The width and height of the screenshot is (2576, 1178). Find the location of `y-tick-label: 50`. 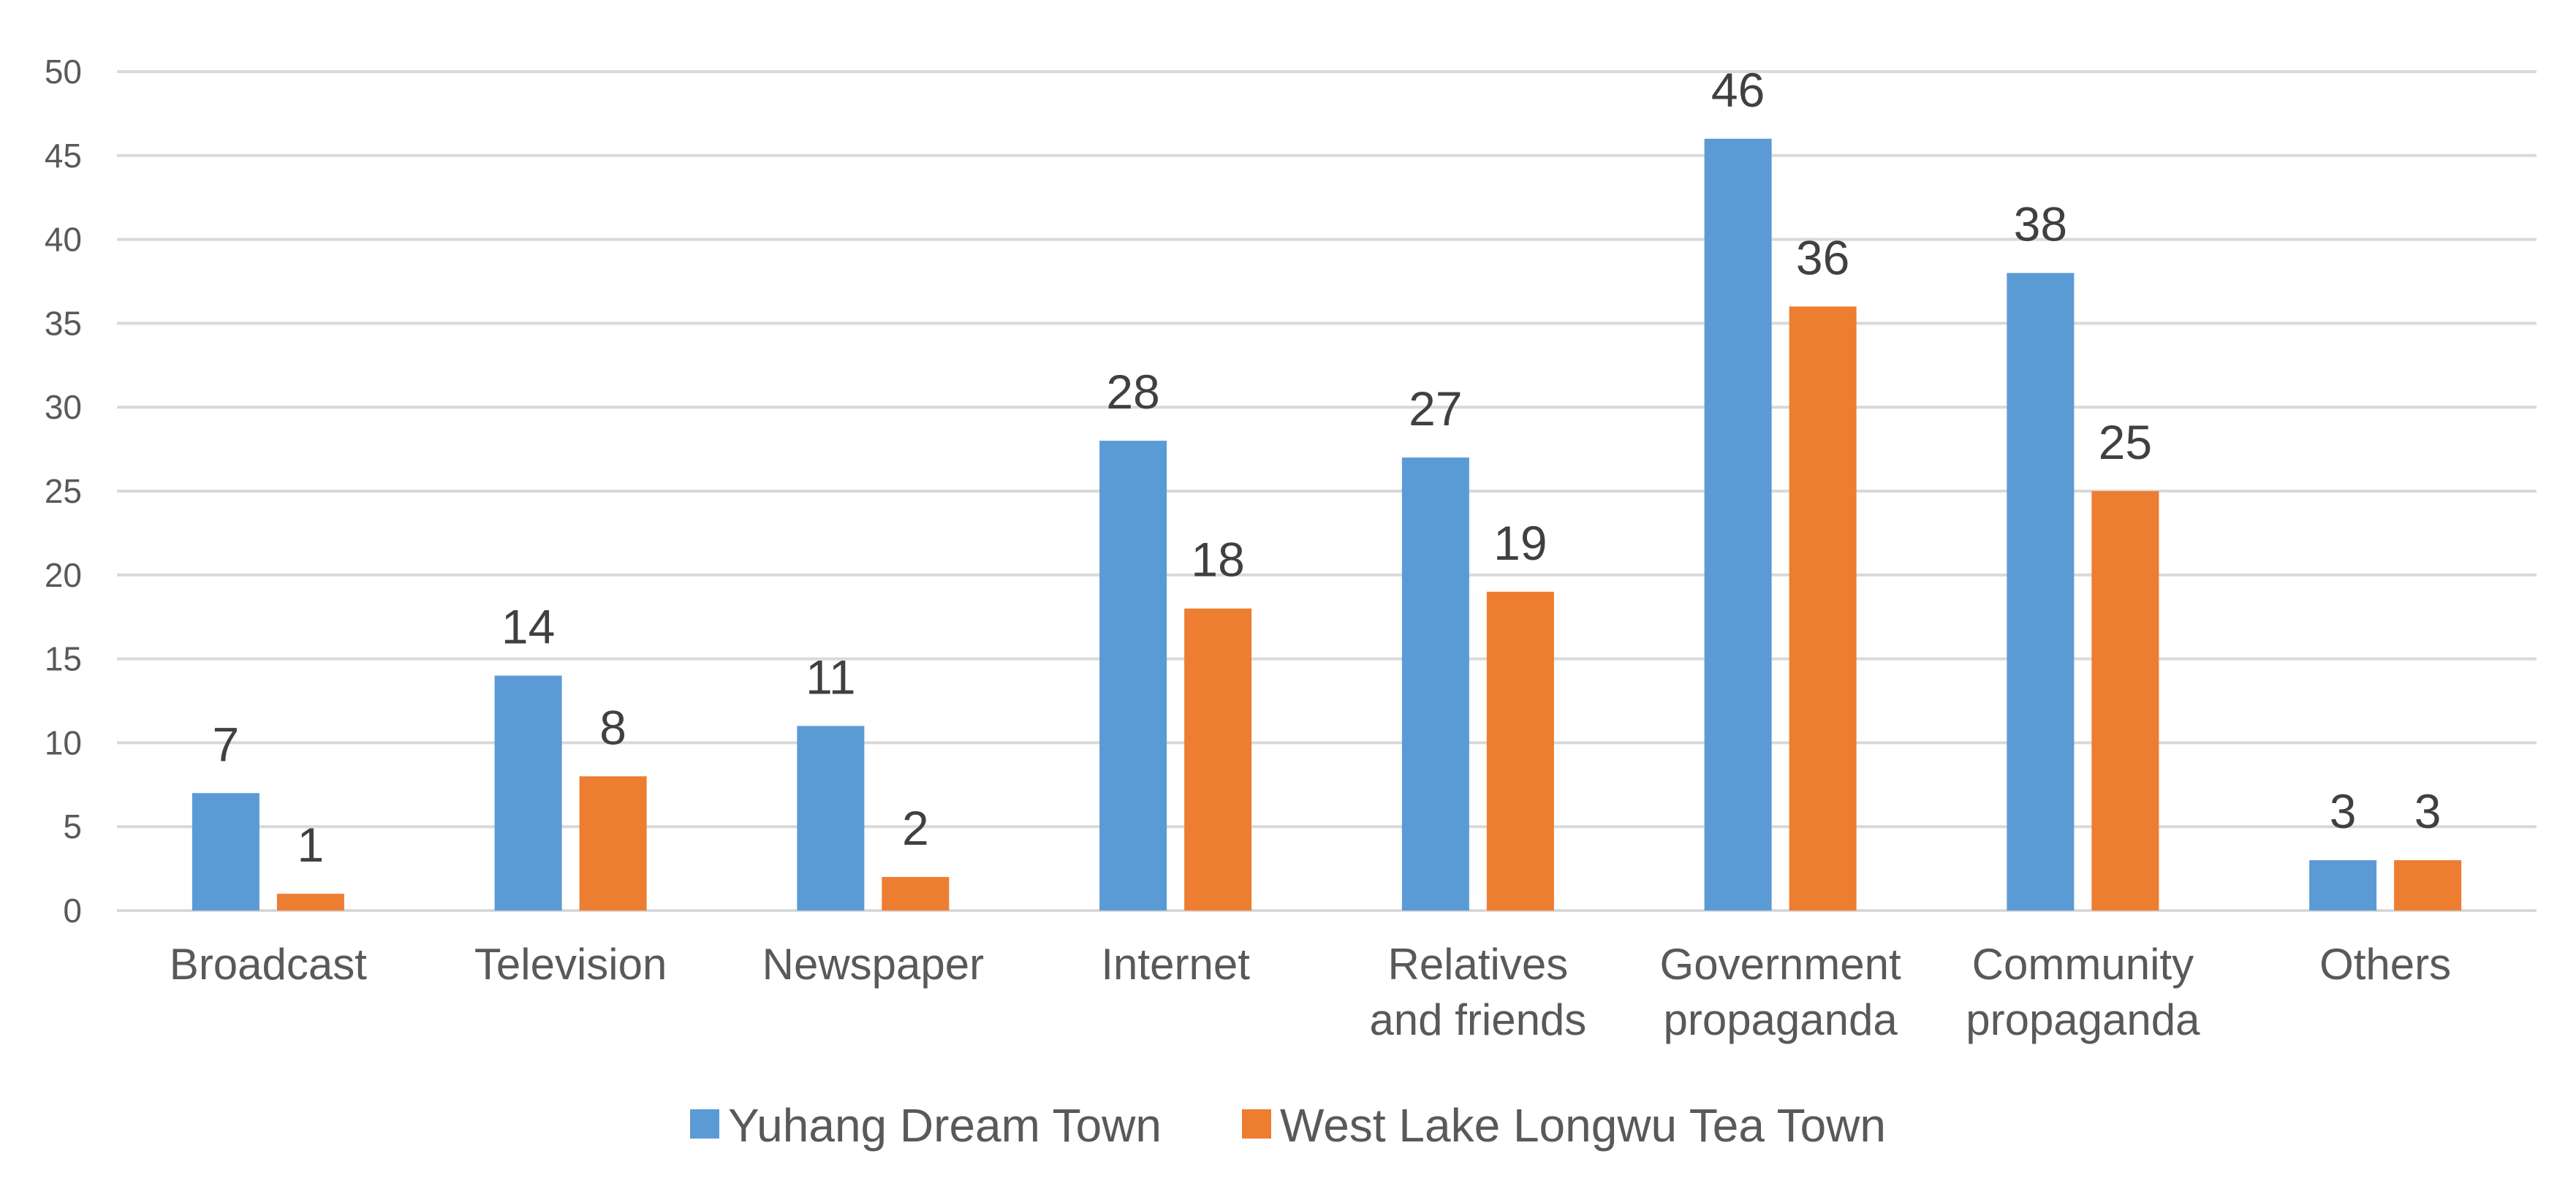

y-tick-label: 50 is located at coordinates (63, 72).